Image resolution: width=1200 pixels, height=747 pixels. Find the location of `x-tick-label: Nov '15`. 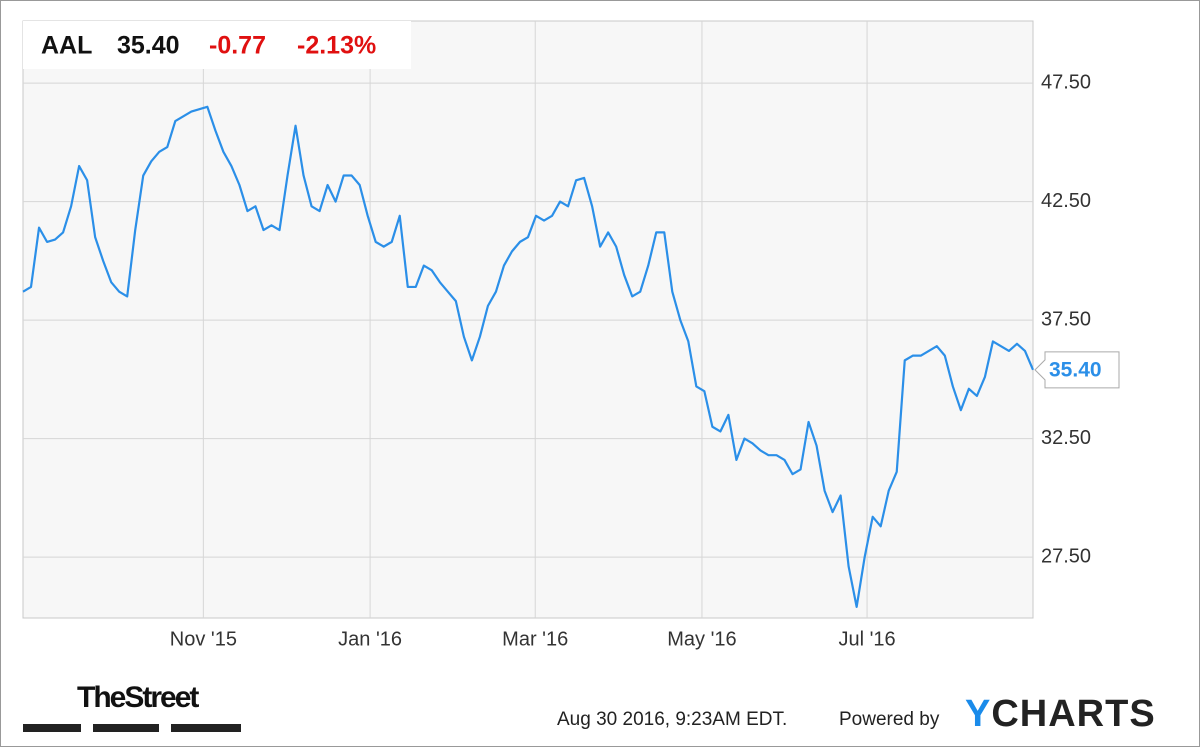

x-tick-label: Nov '15 is located at coordinates (203, 639).